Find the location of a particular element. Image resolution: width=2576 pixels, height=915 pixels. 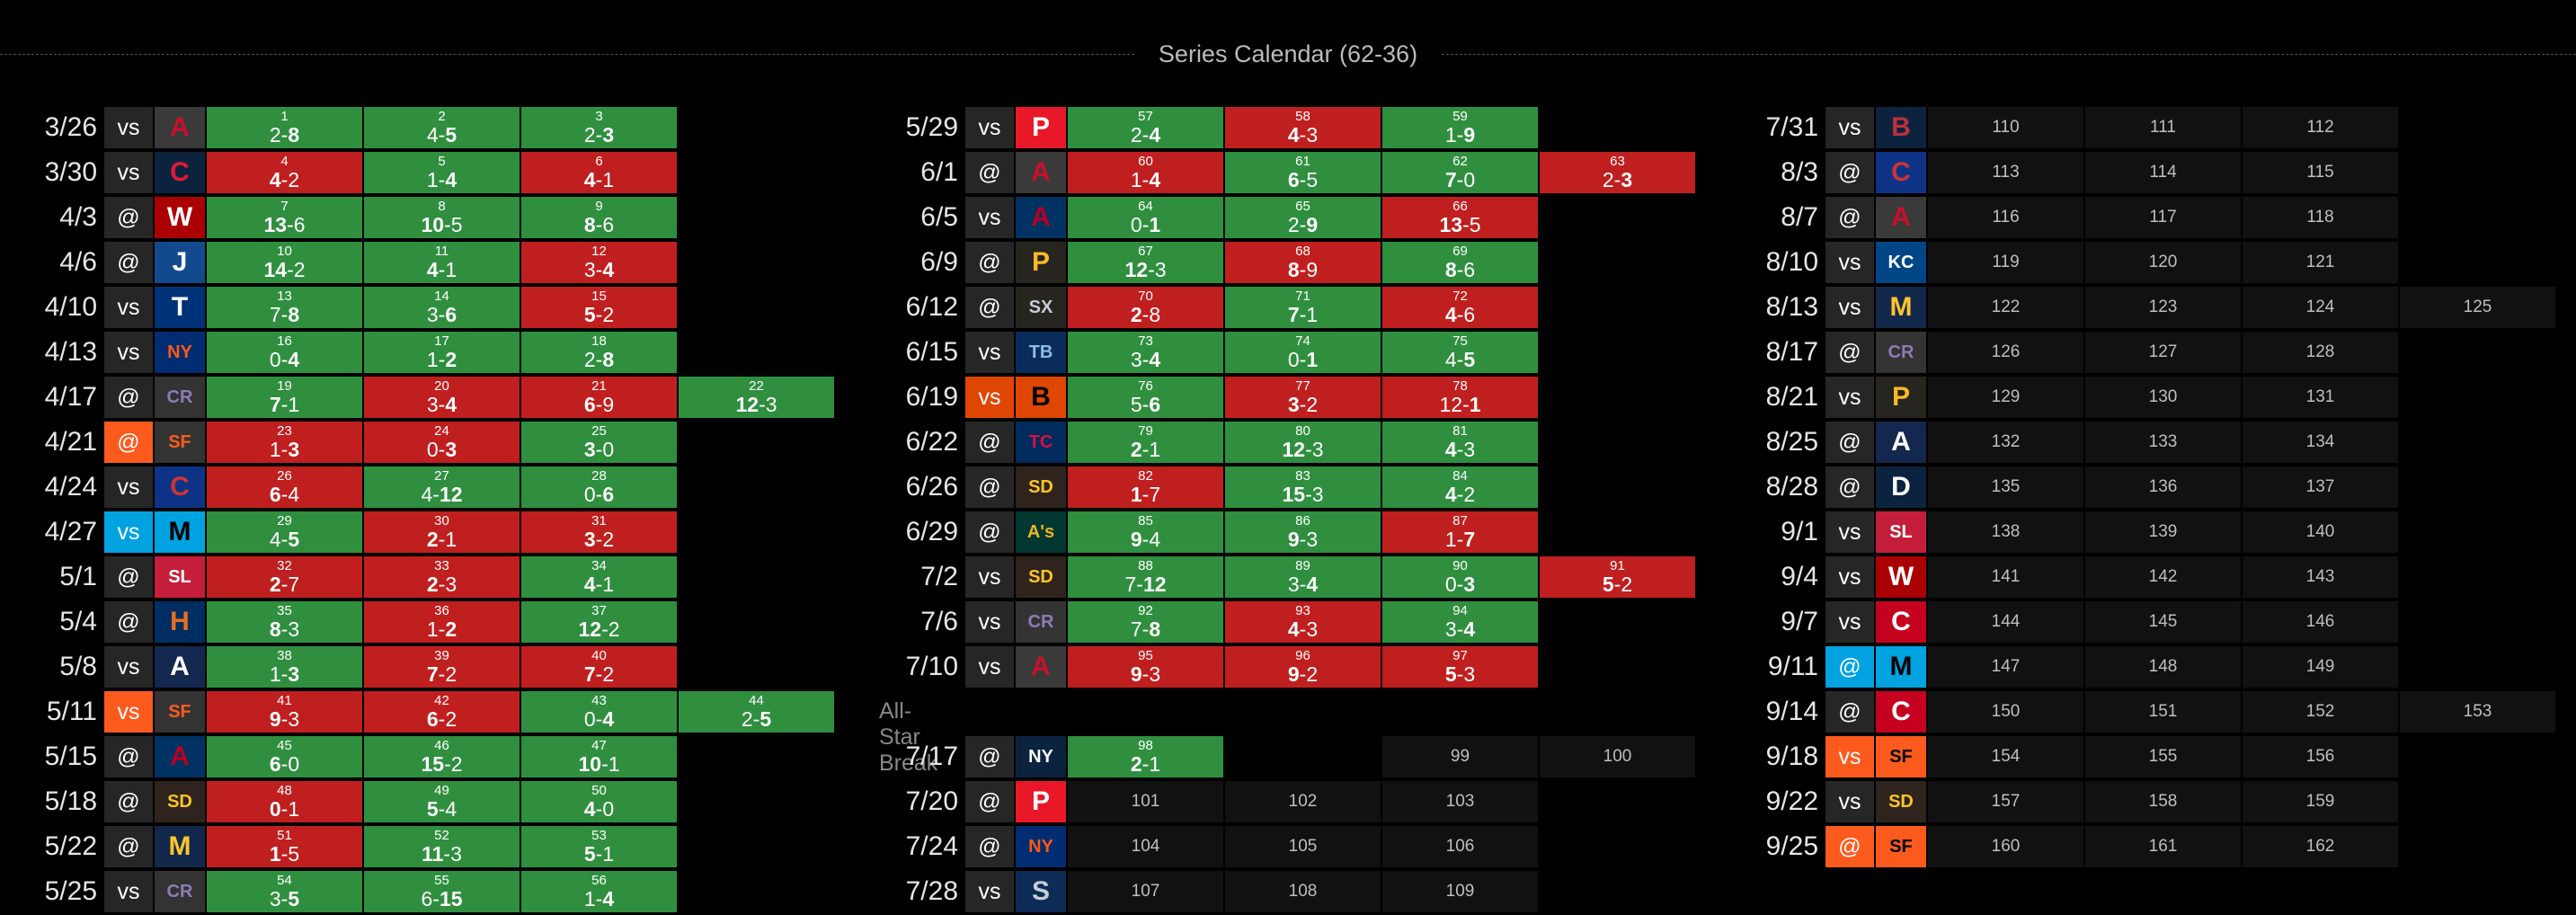

upcoming-game-cell: 111 is located at coordinates (2163, 128).